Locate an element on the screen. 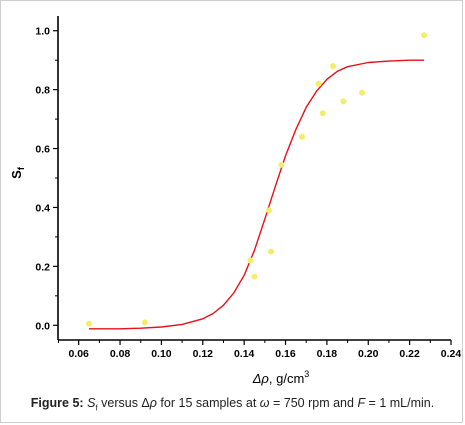  y-axis-label-sub: f is located at coordinates (21, 168).